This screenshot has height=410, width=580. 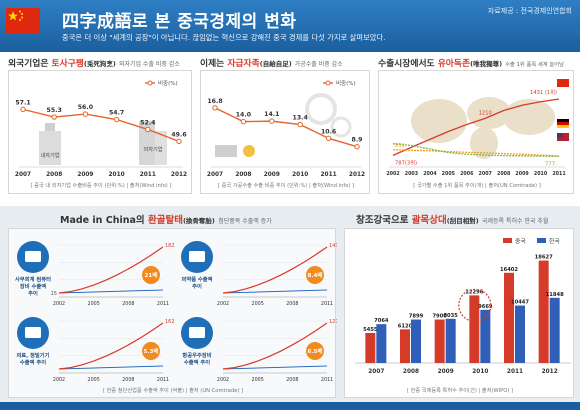 What do you see at coordinates (148, 129) in the screenshot?
I see `p1-point-2011` at bounding box center [148, 129].